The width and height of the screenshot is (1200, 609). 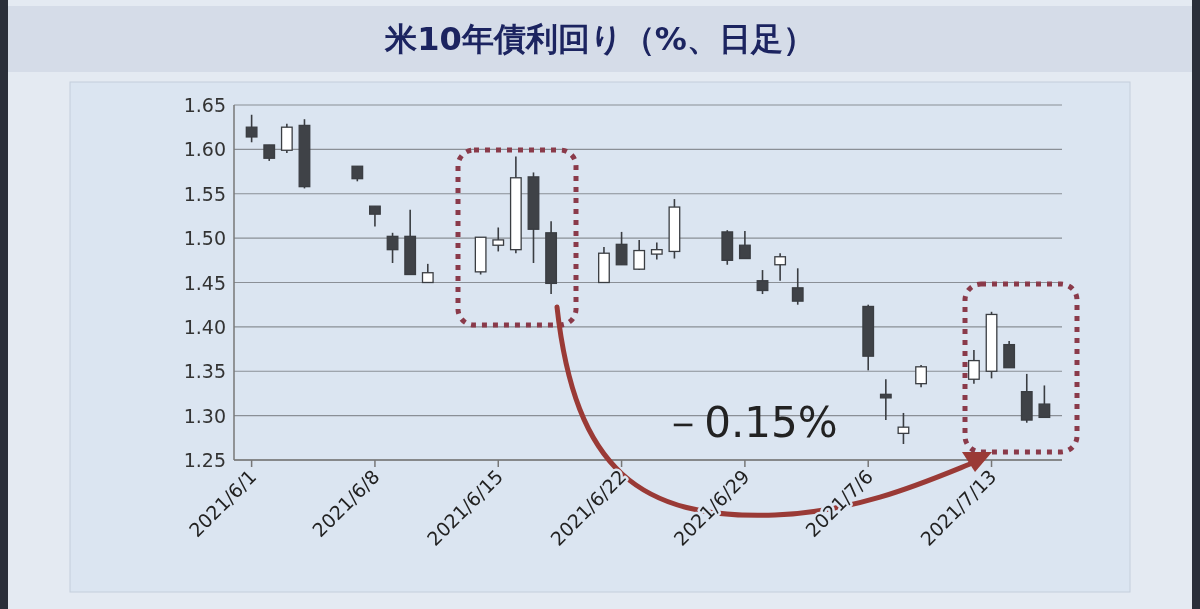 I want to click on y-tick-label: 1.25, so click(x=204, y=460).